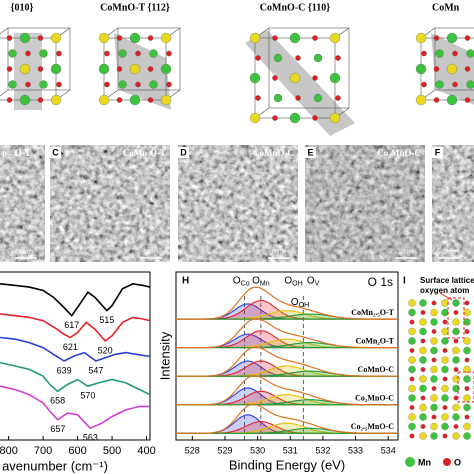 The width and height of the screenshot is (474, 474). I want to click on peak-label: 639, so click(64, 370).